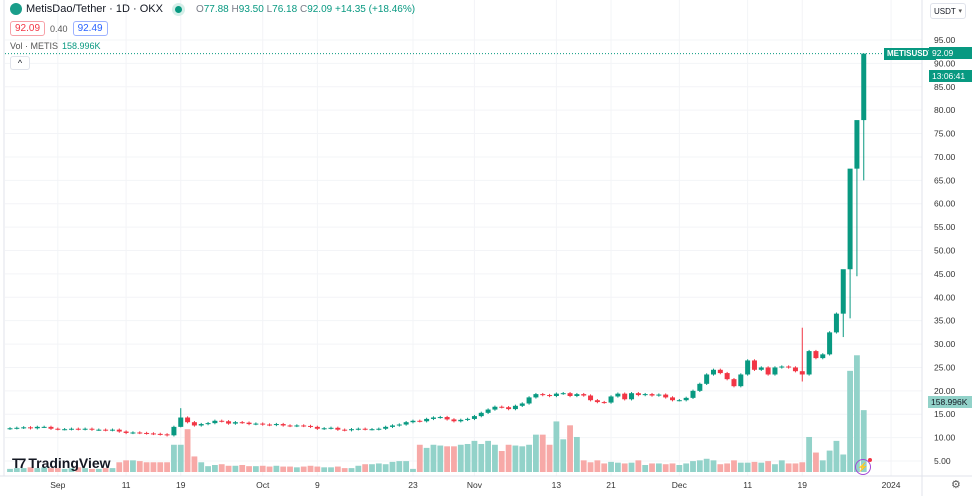  I want to click on settings-gear-icon: ⚙, so click(956, 485).